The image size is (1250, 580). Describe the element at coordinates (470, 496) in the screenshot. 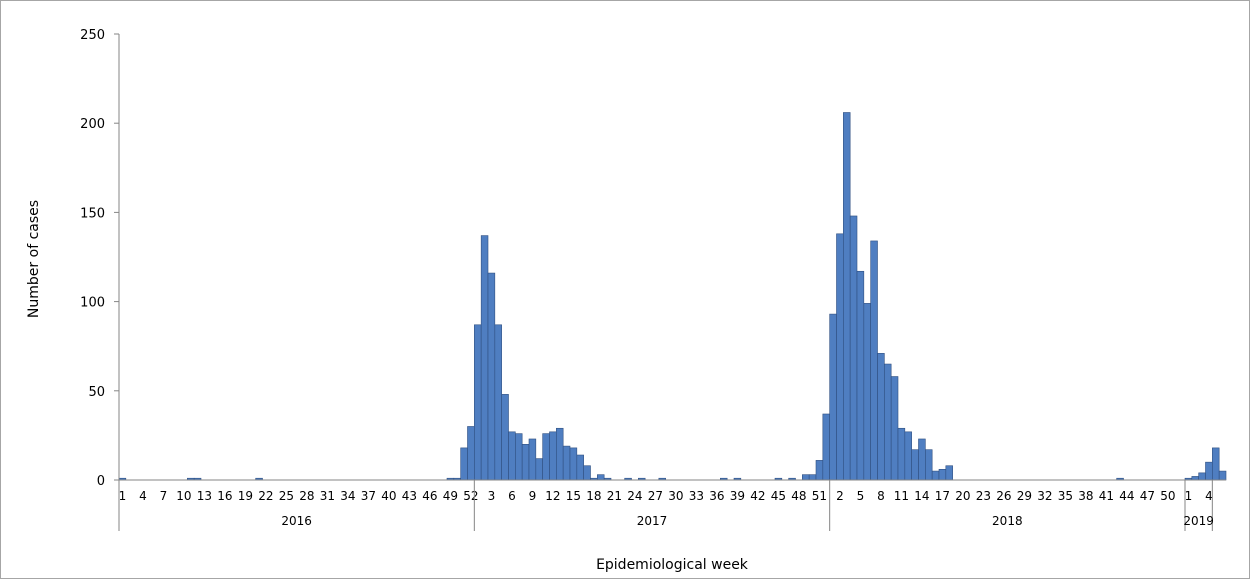

I see `x-week-label: 52` at that location.